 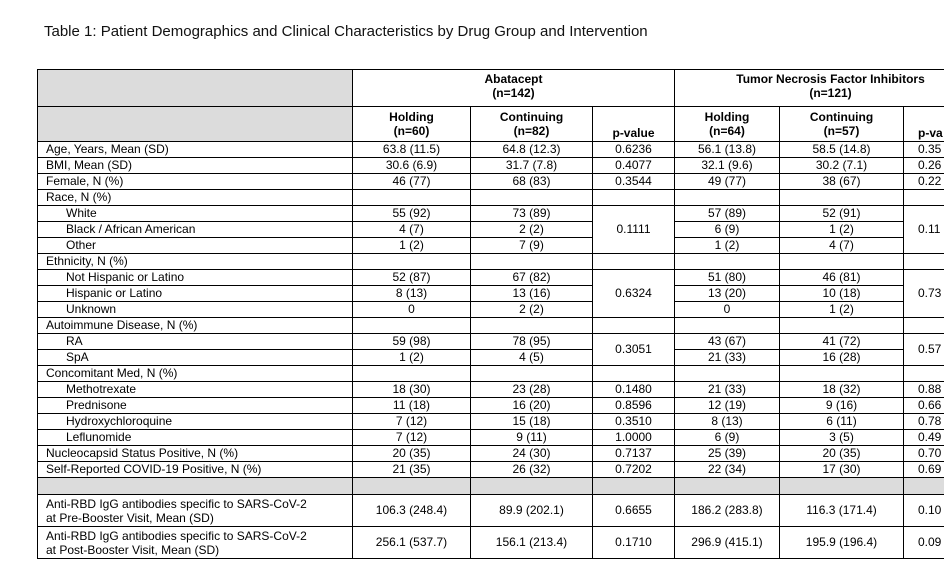 I want to click on data-cell: 8 (13), so click(x=411, y=293).